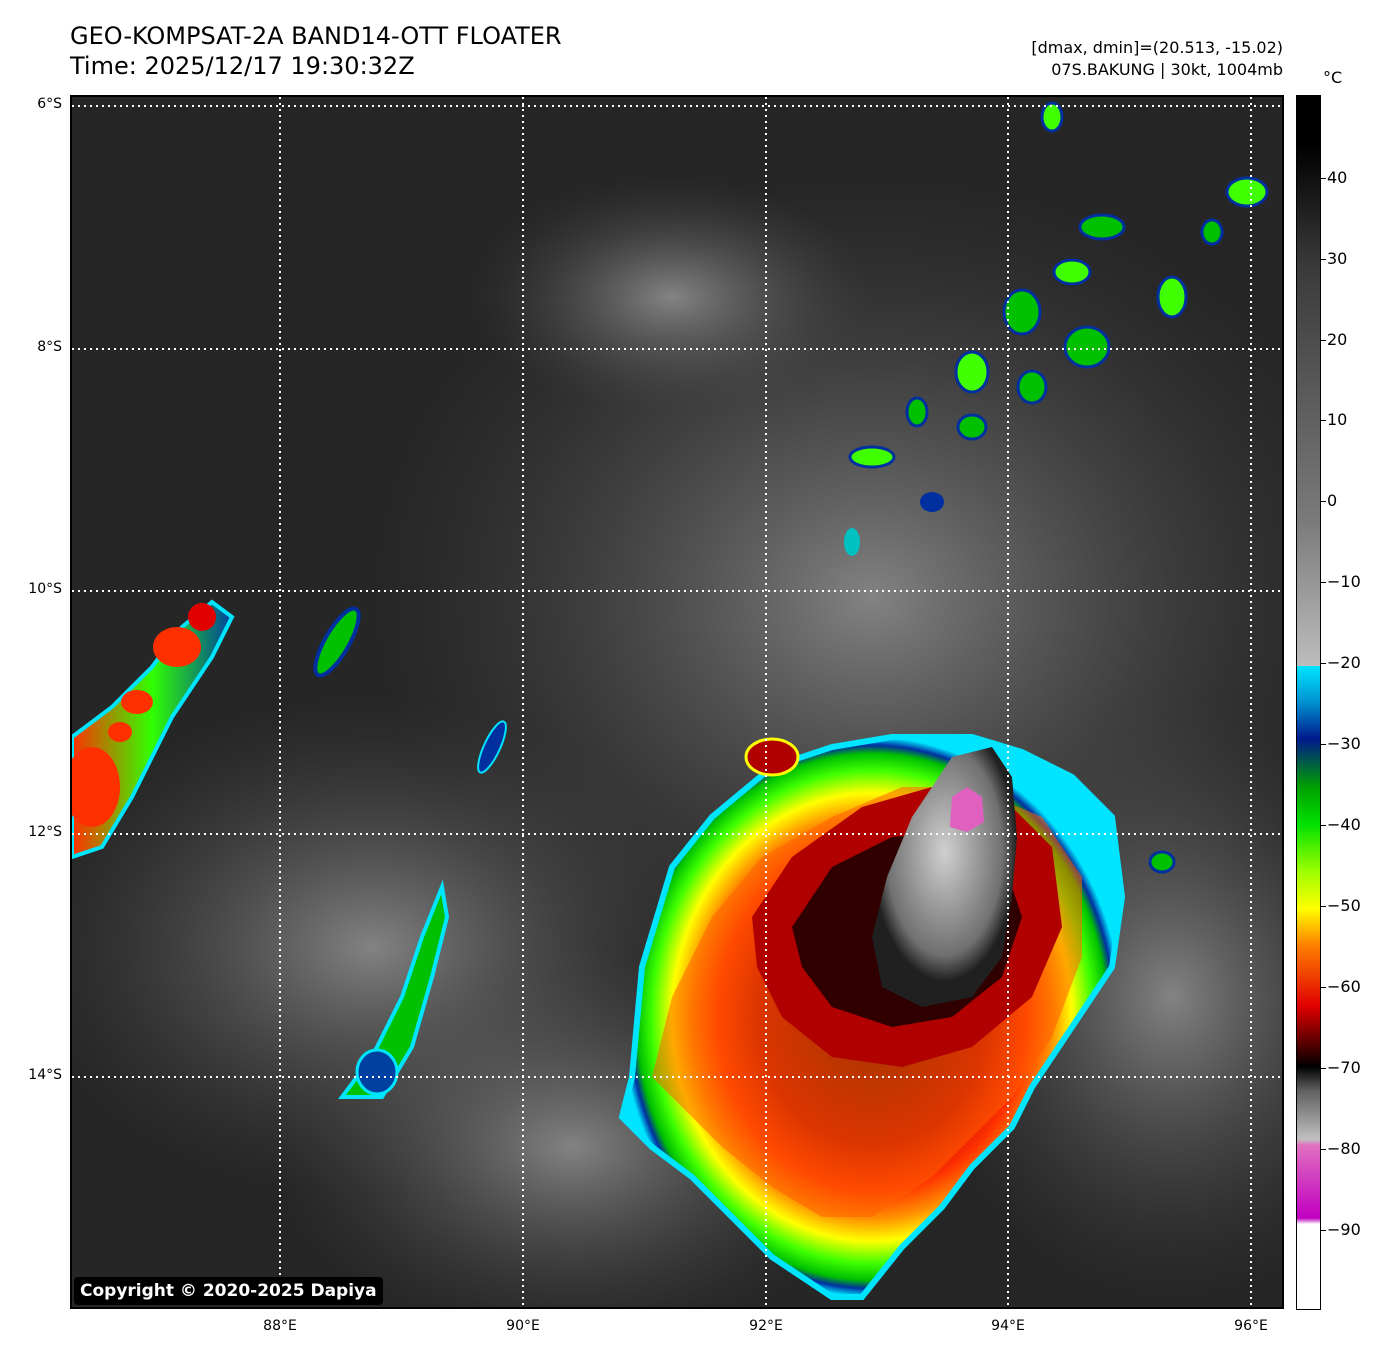 The width and height of the screenshot is (1388, 1359). I want to click on lat-label-12s: 12°S, so click(45, 832).